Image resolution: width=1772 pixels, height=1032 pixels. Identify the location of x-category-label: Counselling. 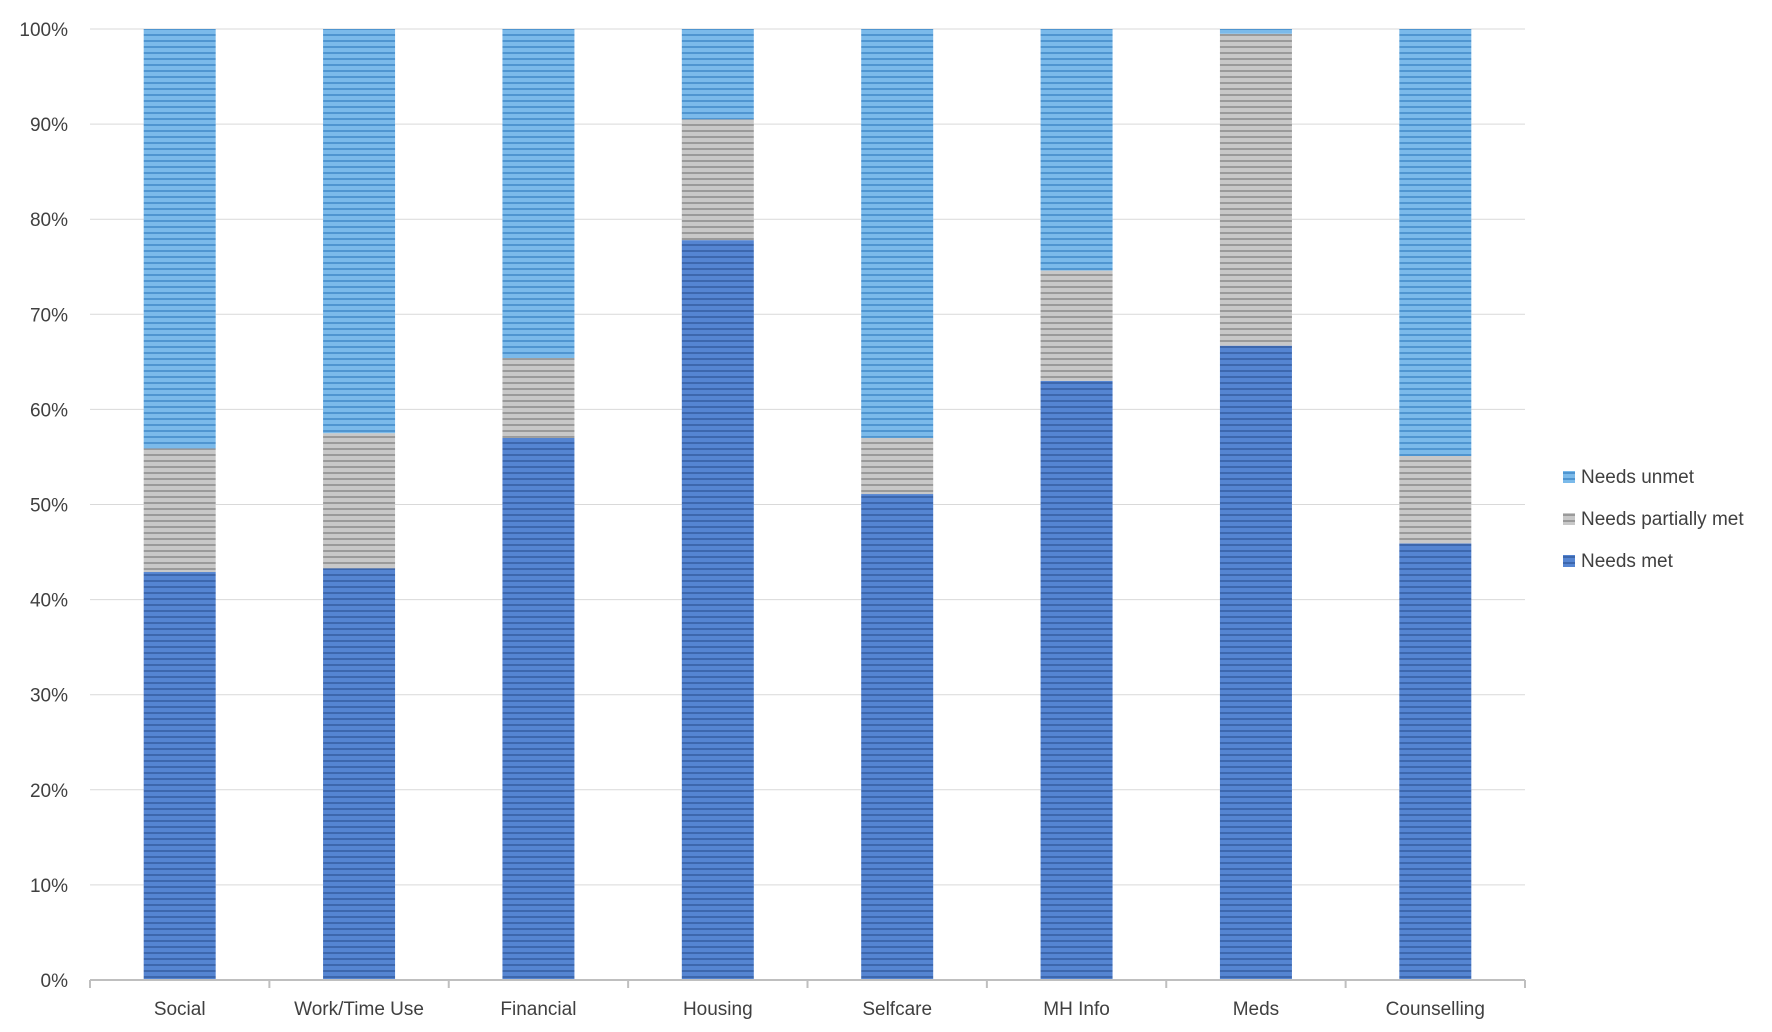
(1435, 1009).